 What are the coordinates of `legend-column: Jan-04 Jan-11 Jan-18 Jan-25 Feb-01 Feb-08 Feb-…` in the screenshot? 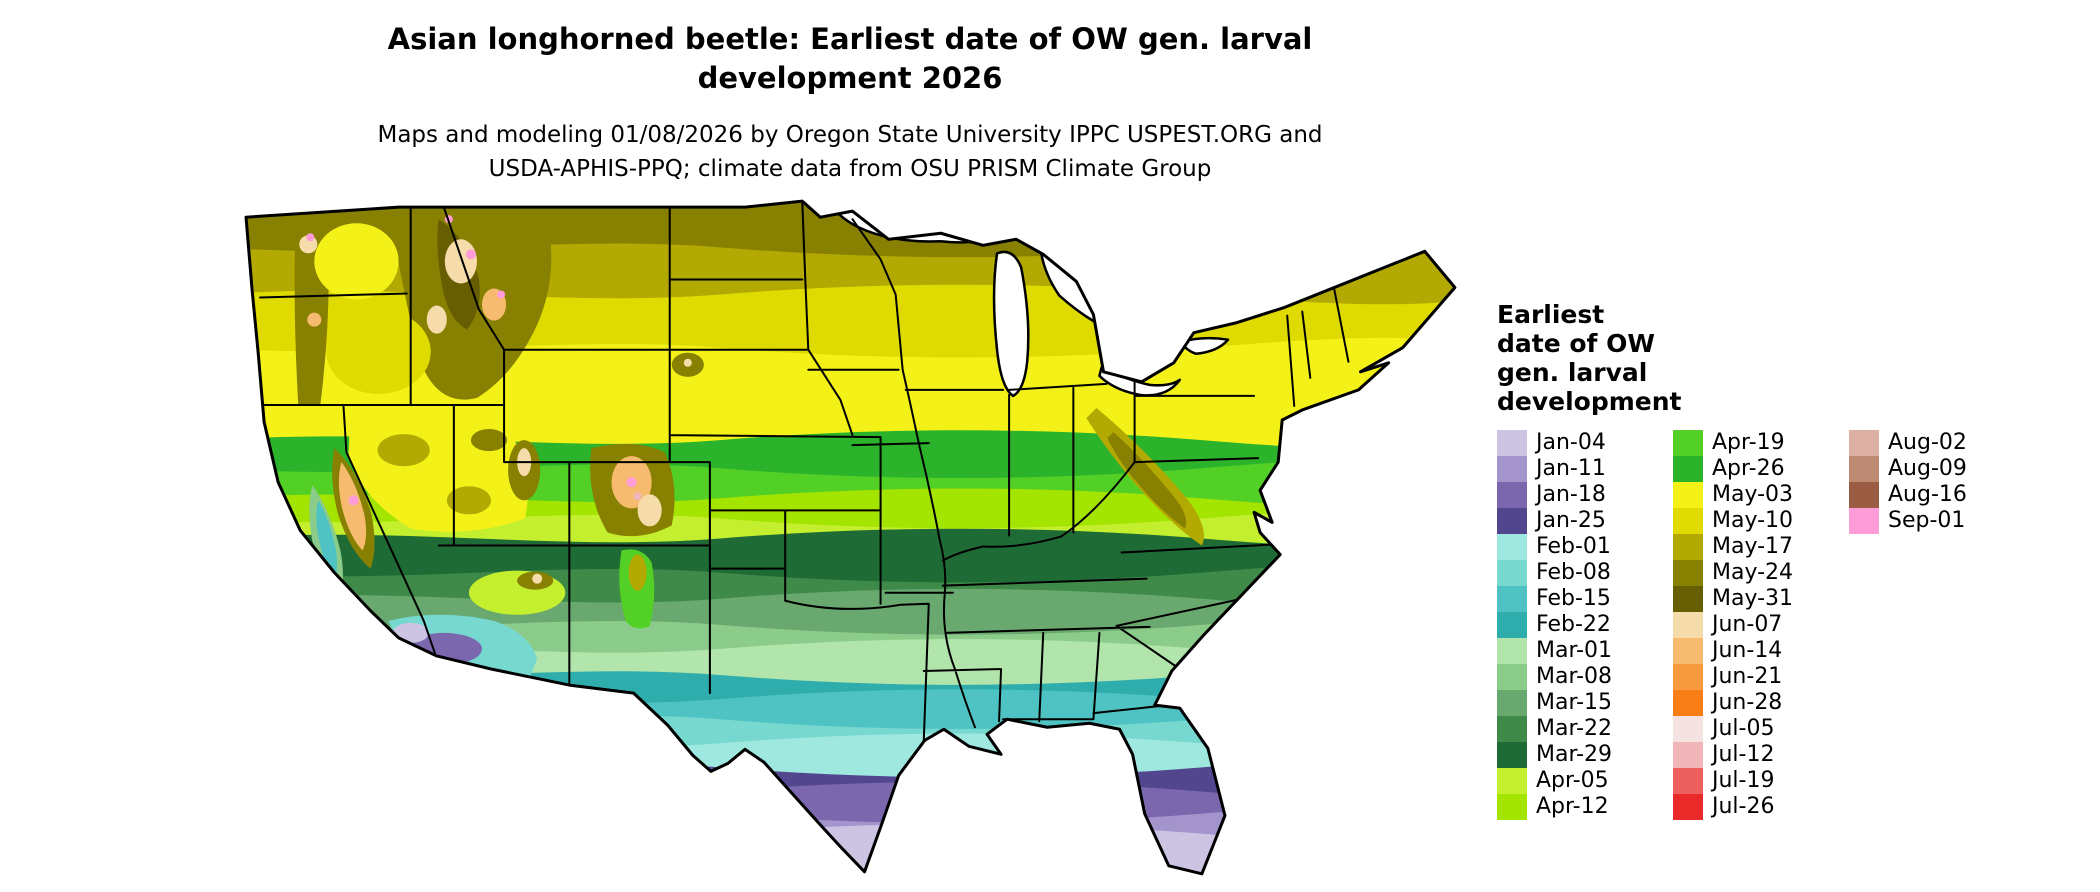 It's located at (1585, 625).